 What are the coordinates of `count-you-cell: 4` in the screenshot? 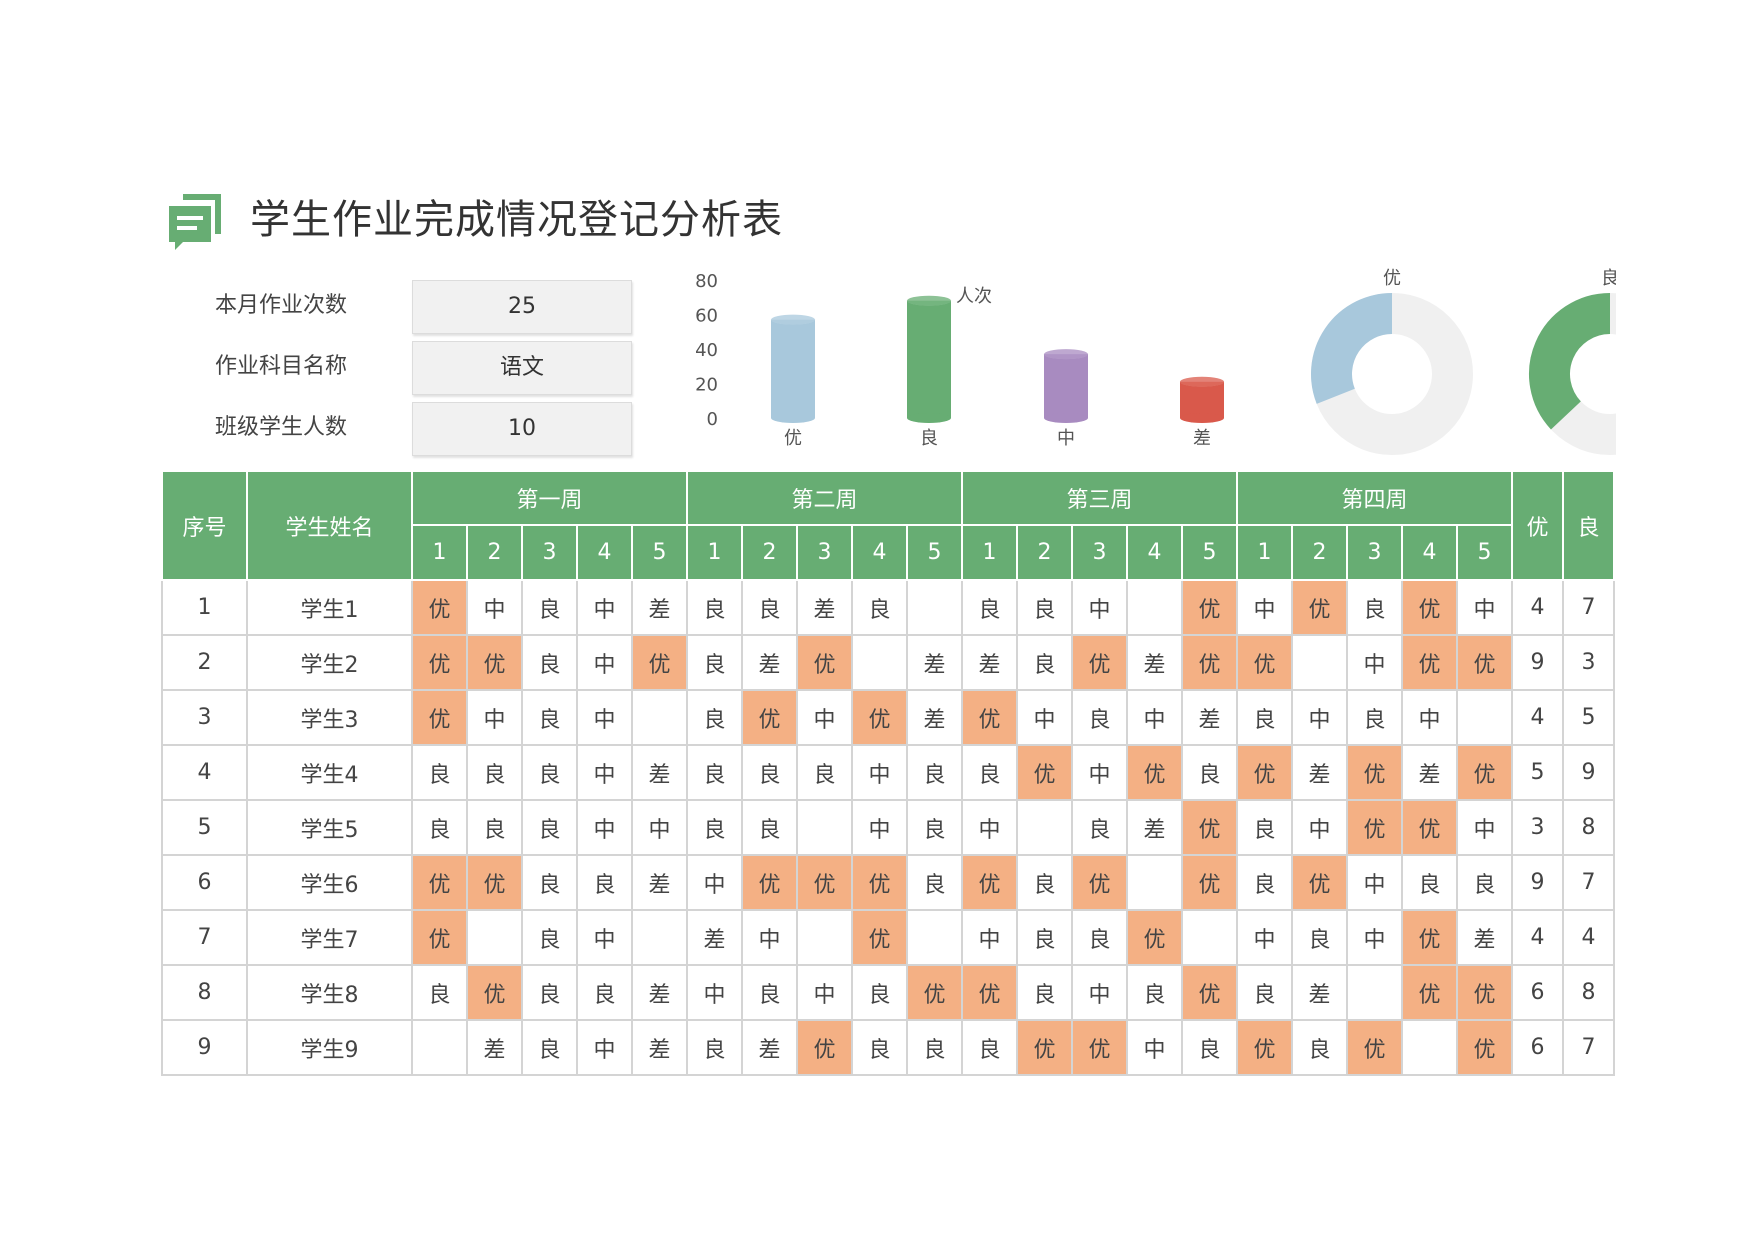 It's located at (1537, 937).